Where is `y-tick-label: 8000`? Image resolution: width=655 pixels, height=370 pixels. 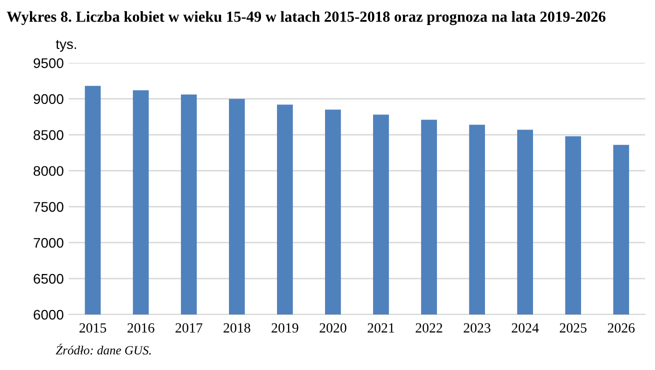
y-tick-label: 8000 is located at coordinates (49, 171).